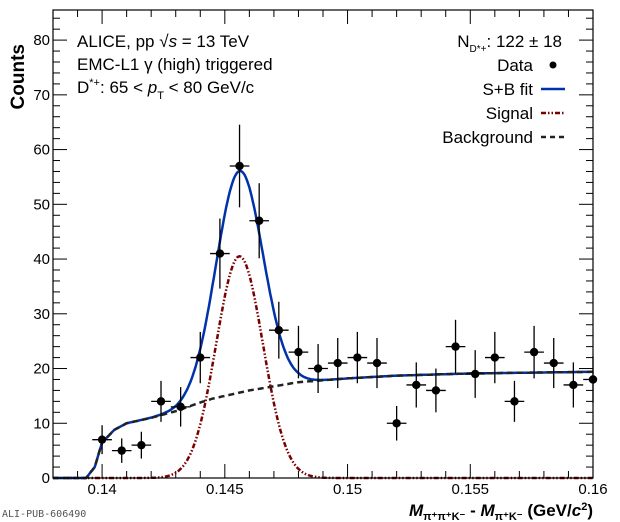  I want to click on x-tick-label: 0.145, so click(225, 489).